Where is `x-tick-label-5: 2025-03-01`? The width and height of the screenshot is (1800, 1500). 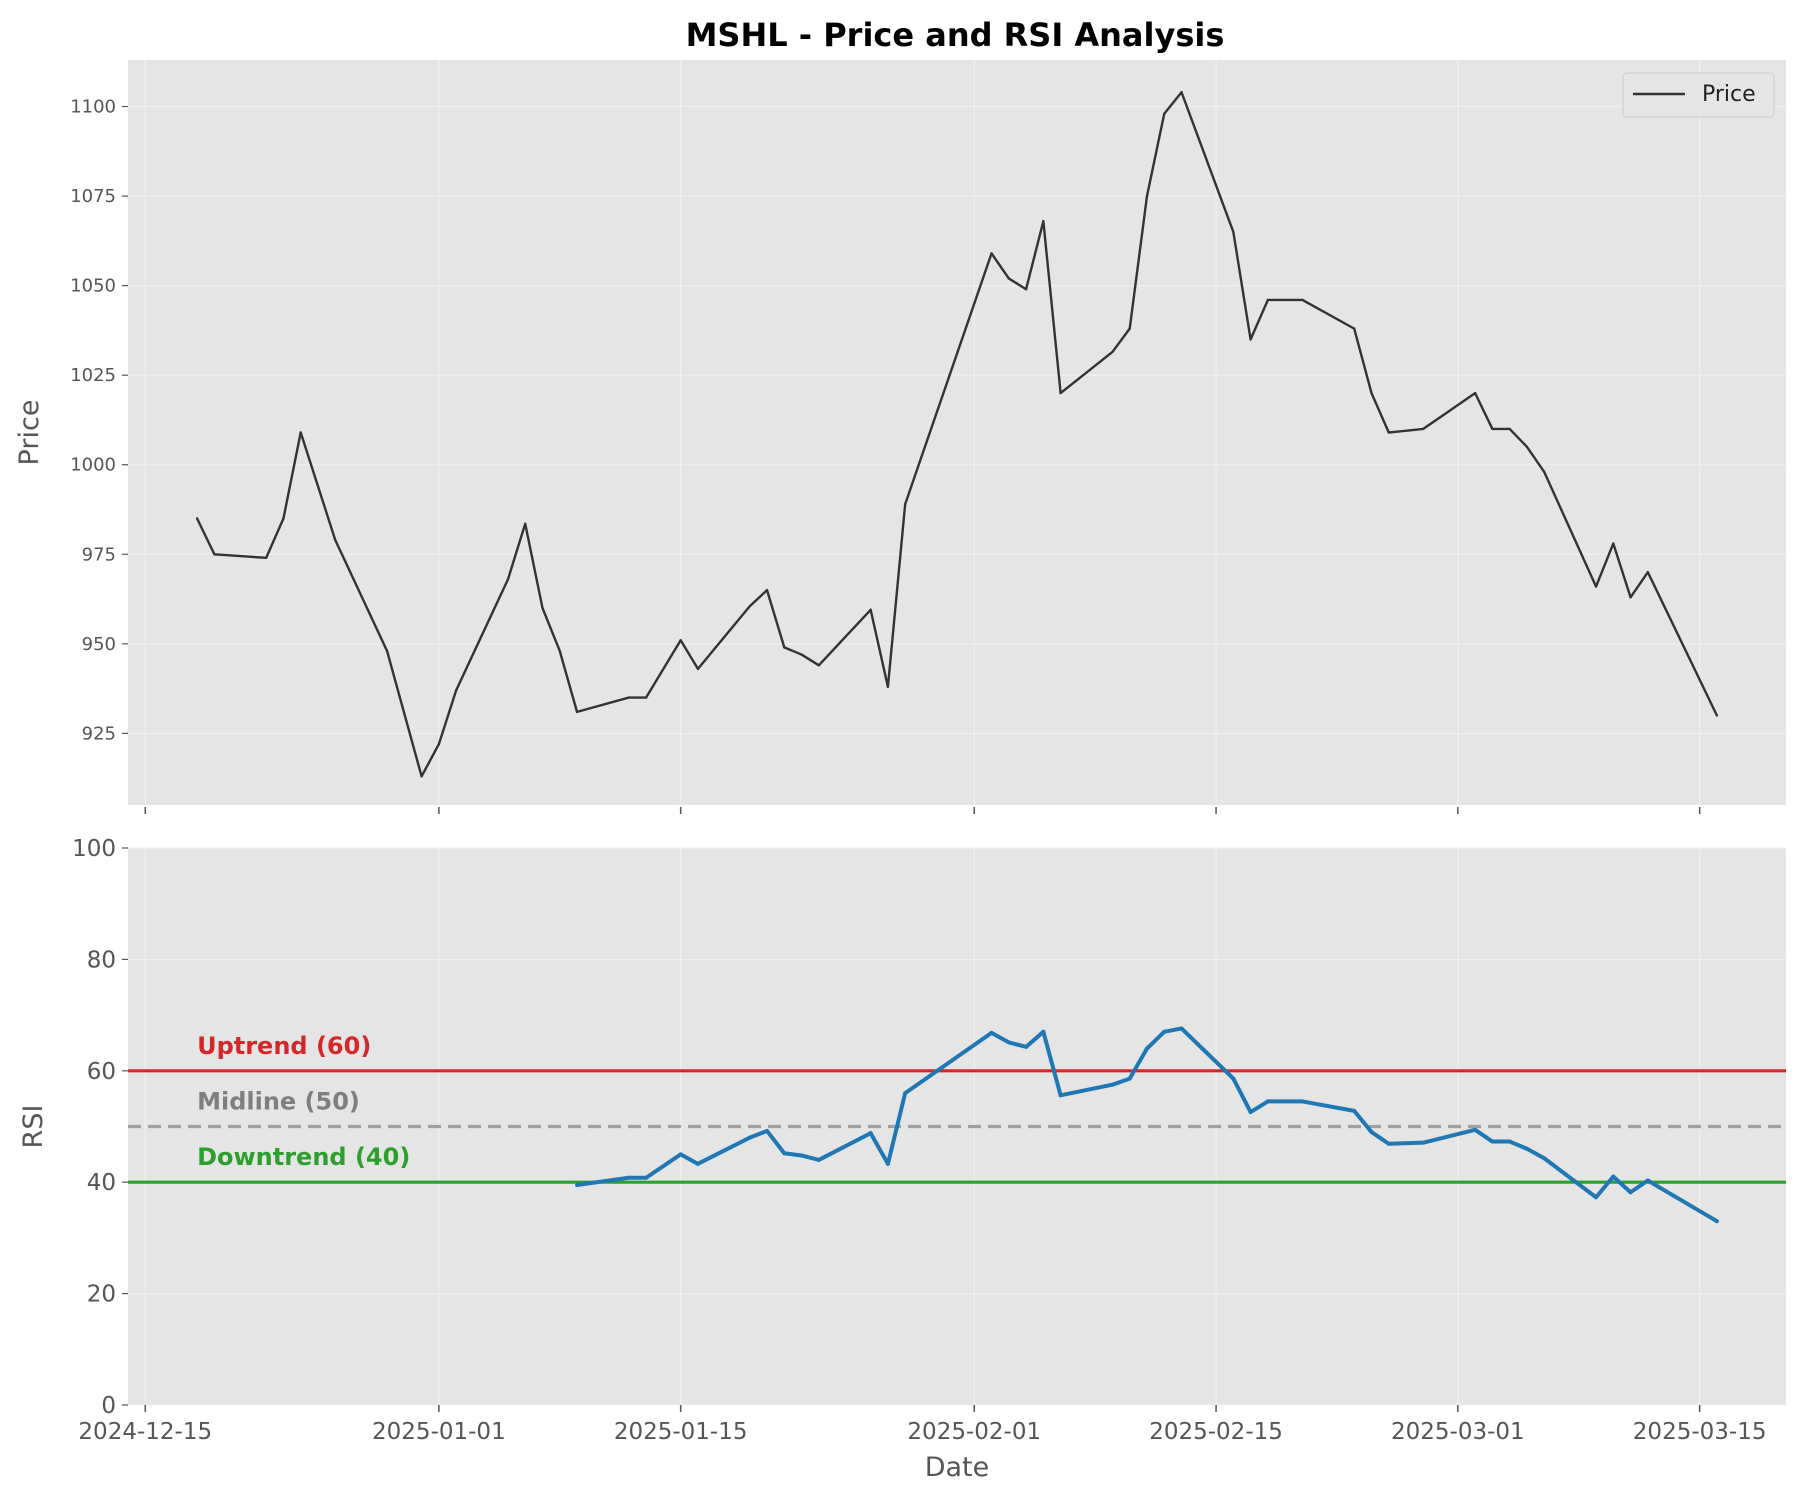
x-tick-label-5: 2025-03-01 is located at coordinates (1458, 1432).